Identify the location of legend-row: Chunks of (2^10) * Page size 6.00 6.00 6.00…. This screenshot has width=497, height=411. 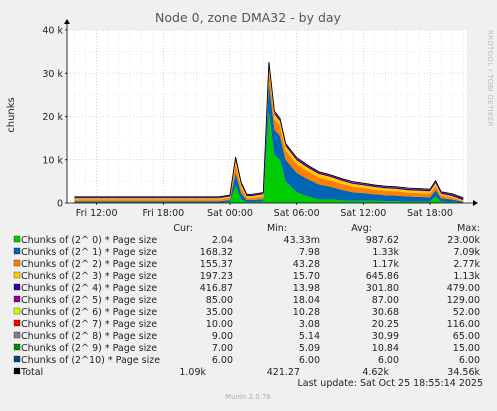
(246, 360).